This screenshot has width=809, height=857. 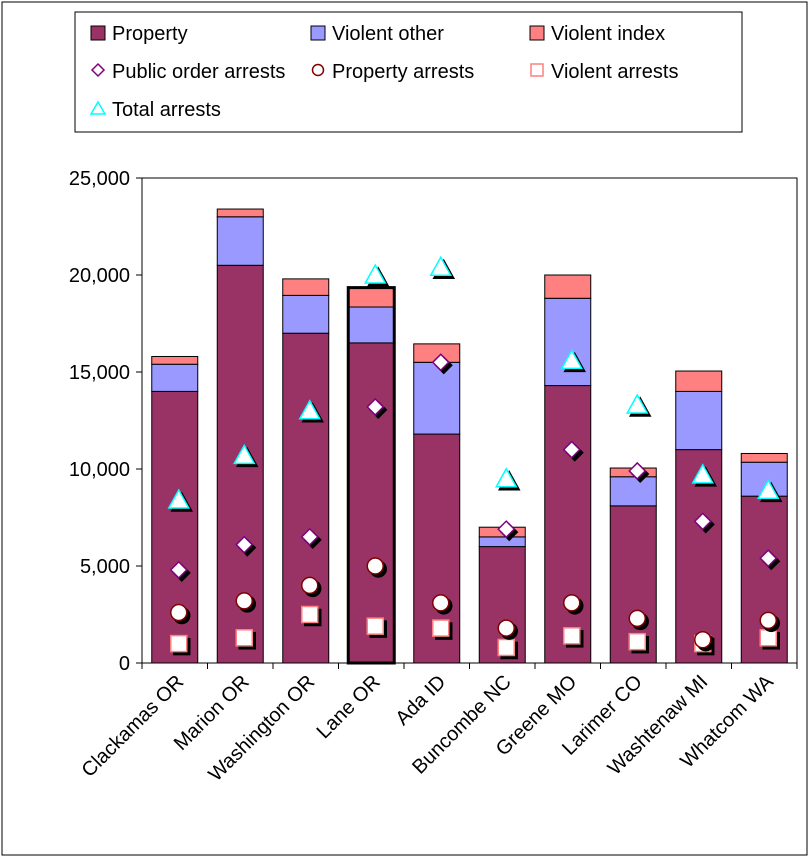 What do you see at coordinates (403, 72) in the screenshot?
I see `legend-label-property-arrests: Property arrests` at bounding box center [403, 72].